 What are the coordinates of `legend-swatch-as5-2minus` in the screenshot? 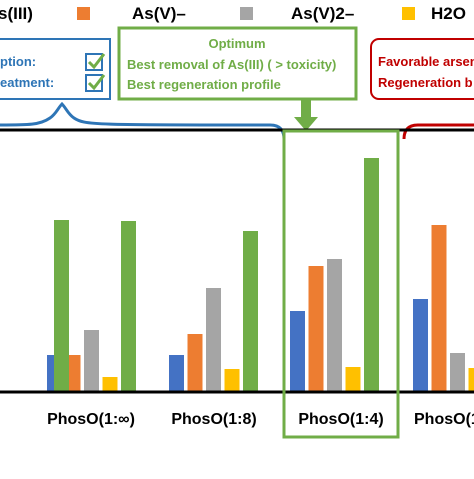 It's located at (246, 13).